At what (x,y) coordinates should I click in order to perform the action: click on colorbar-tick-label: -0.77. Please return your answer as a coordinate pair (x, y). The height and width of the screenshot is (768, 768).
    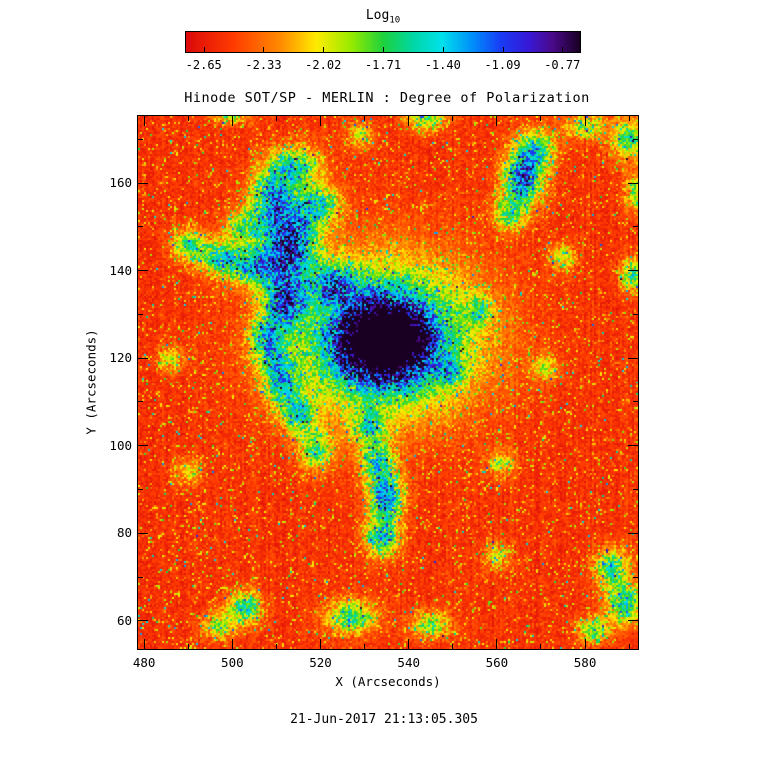
    Looking at the image, I should click on (562, 65).